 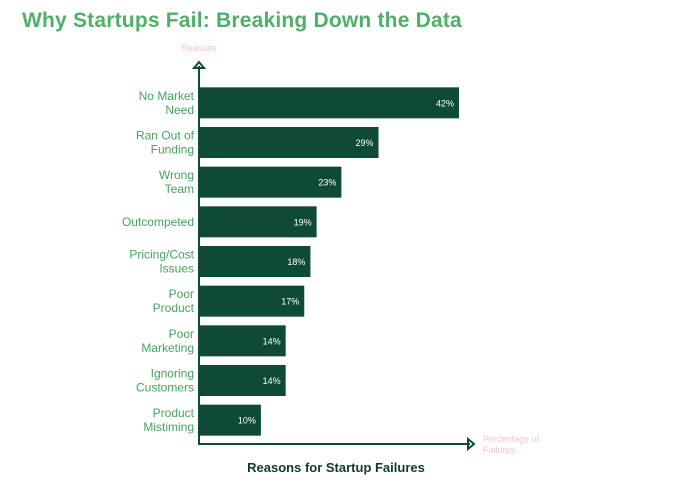 I want to click on category-label: Outcompeted, so click(x=158, y=222).